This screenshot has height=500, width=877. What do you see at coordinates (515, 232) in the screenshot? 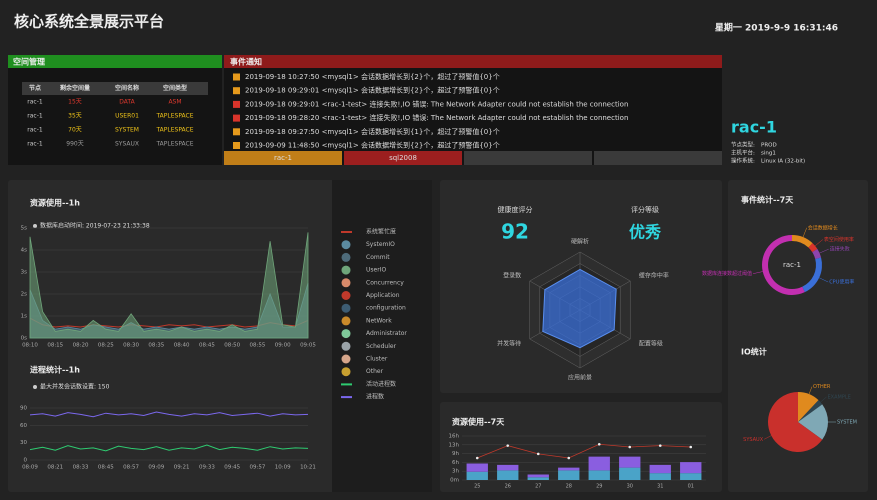
I see `score: 92` at bounding box center [515, 232].